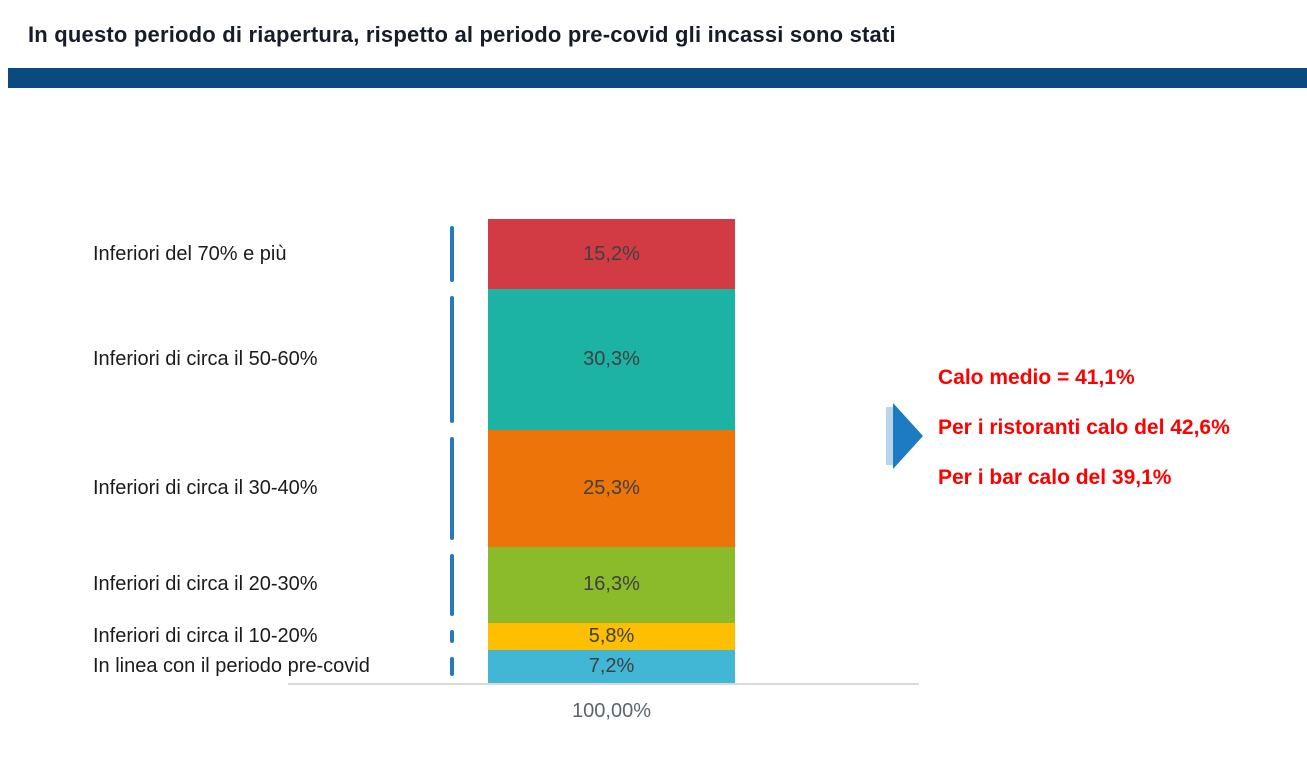  Describe the element at coordinates (603, 684) in the screenshot. I see `category-axis-line` at that location.